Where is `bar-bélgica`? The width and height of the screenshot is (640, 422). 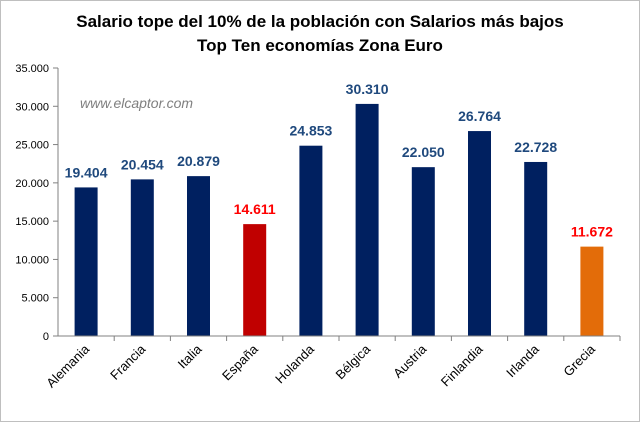 bar-bélgica is located at coordinates (367, 219).